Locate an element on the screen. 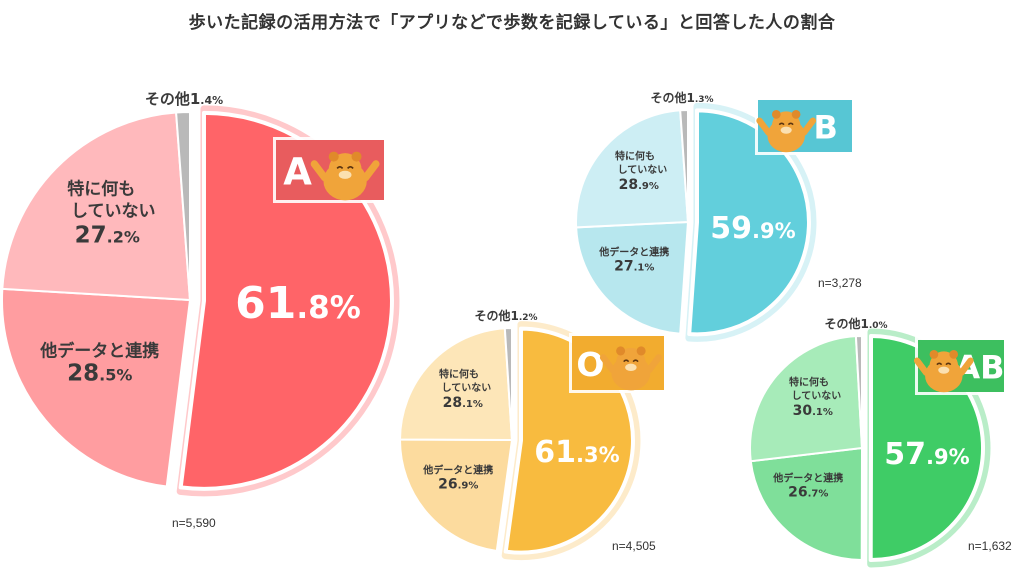 This screenshot has height=576, width=1024. label-nothing-value: 28.1% is located at coordinates (463, 403).